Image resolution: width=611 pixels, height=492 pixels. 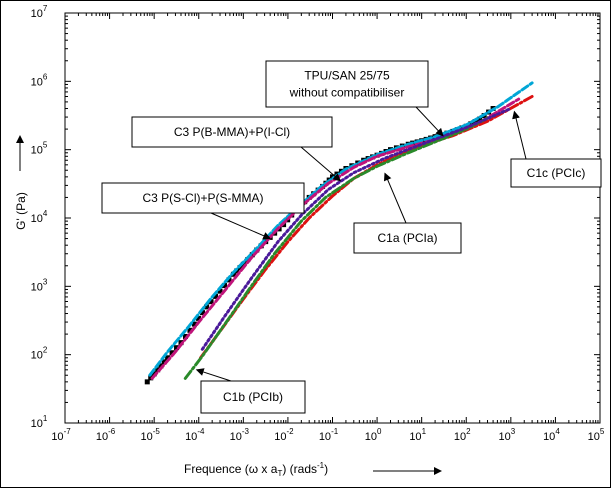 I want to click on y-axis-title: G' (Pa), so click(x=21, y=211).